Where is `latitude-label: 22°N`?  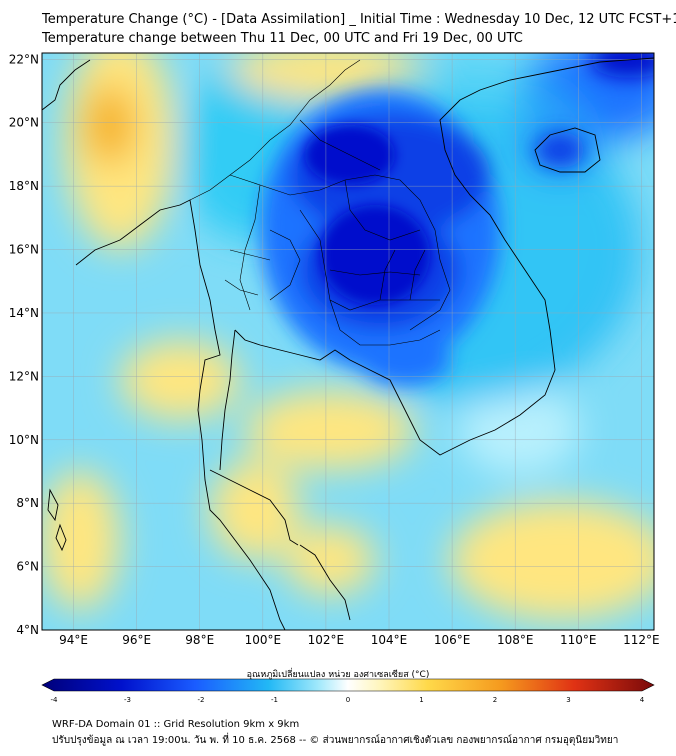
latitude-label: 22°N is located at coordinates (24, 59).